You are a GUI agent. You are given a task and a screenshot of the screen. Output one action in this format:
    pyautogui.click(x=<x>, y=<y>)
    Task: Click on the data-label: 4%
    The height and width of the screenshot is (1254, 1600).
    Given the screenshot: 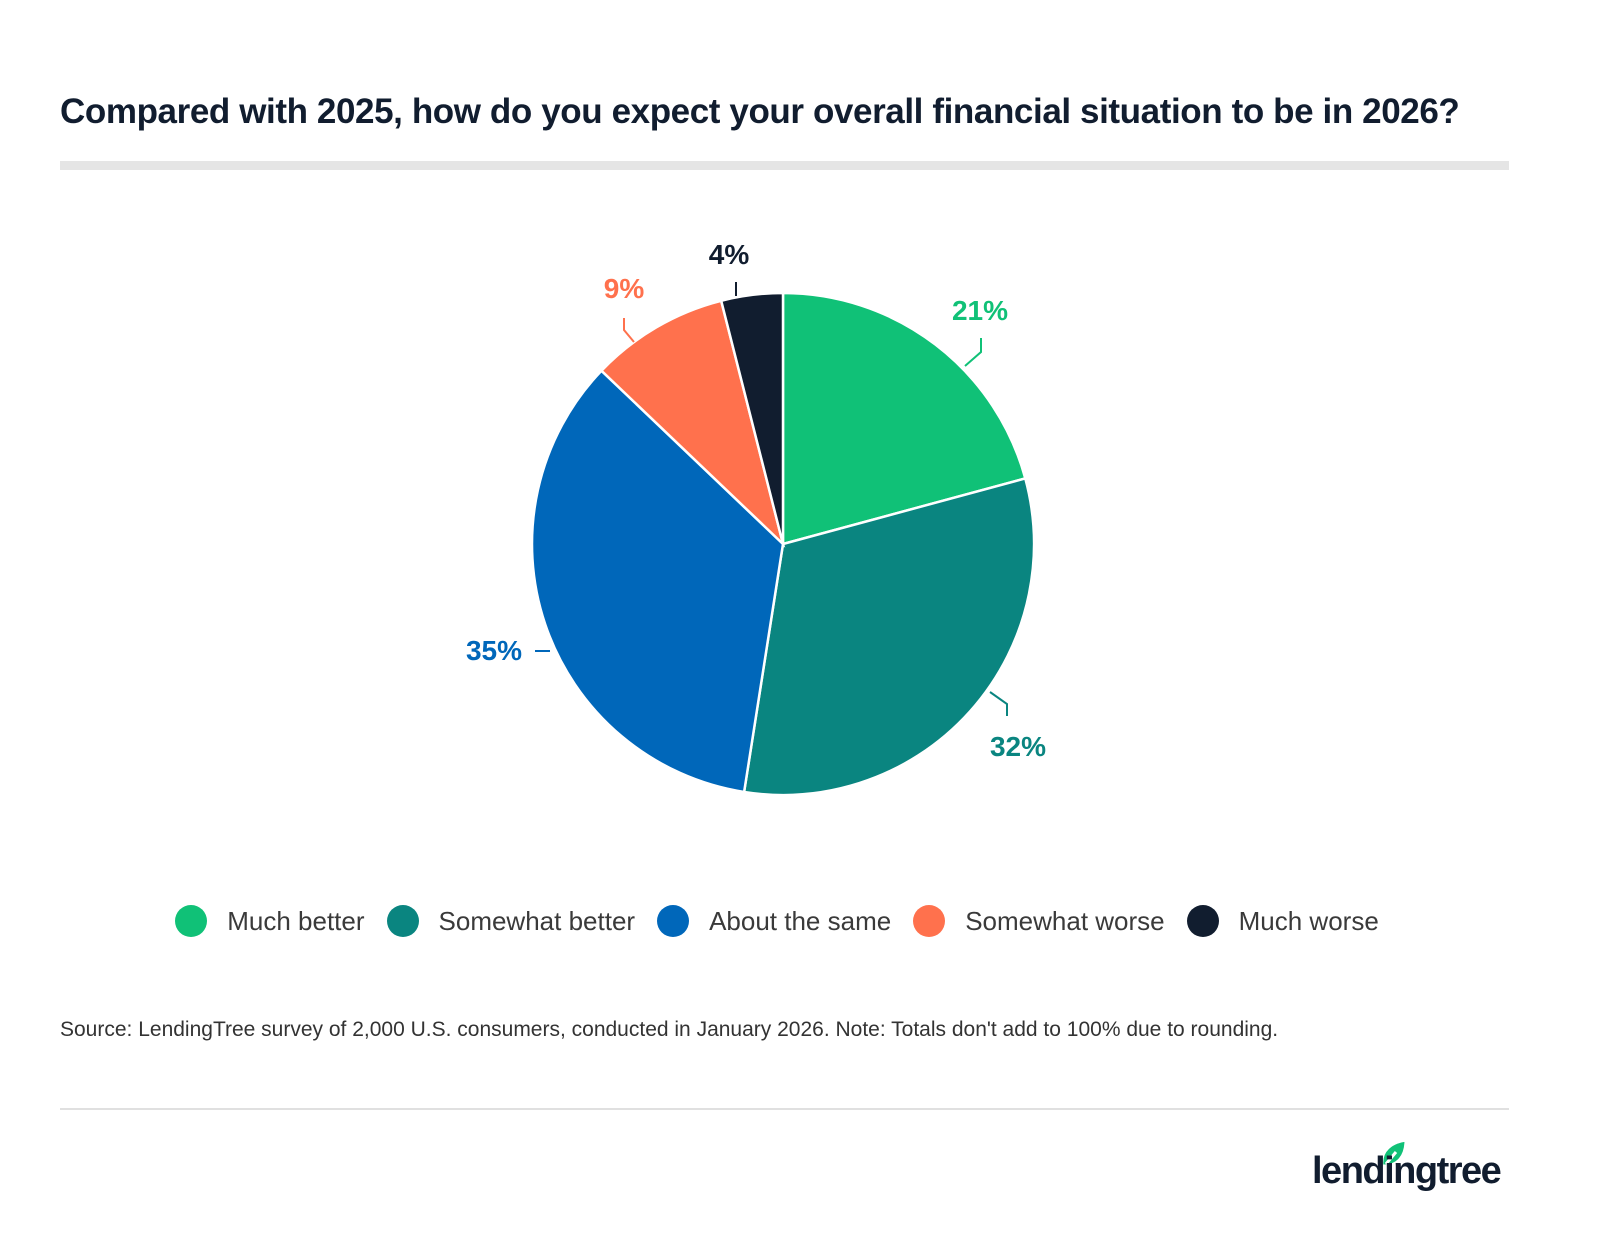 What is the action you would take?
    pyautogui.click(x=729, y=254)
    